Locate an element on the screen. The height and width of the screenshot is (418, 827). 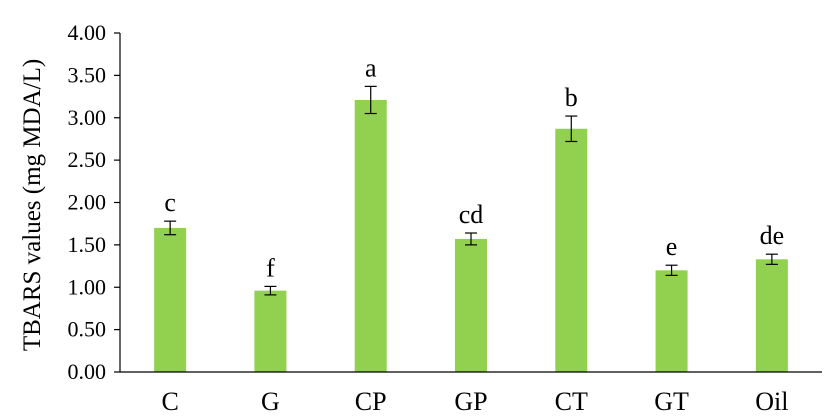
bar-gp is located at coordinates (471, 305).